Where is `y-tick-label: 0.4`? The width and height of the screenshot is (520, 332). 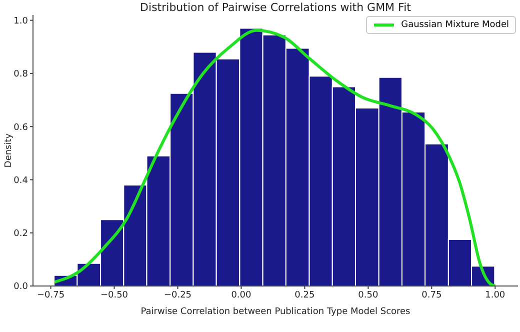
y-tick-label: 0.4 is located at coordinates (21, 181).